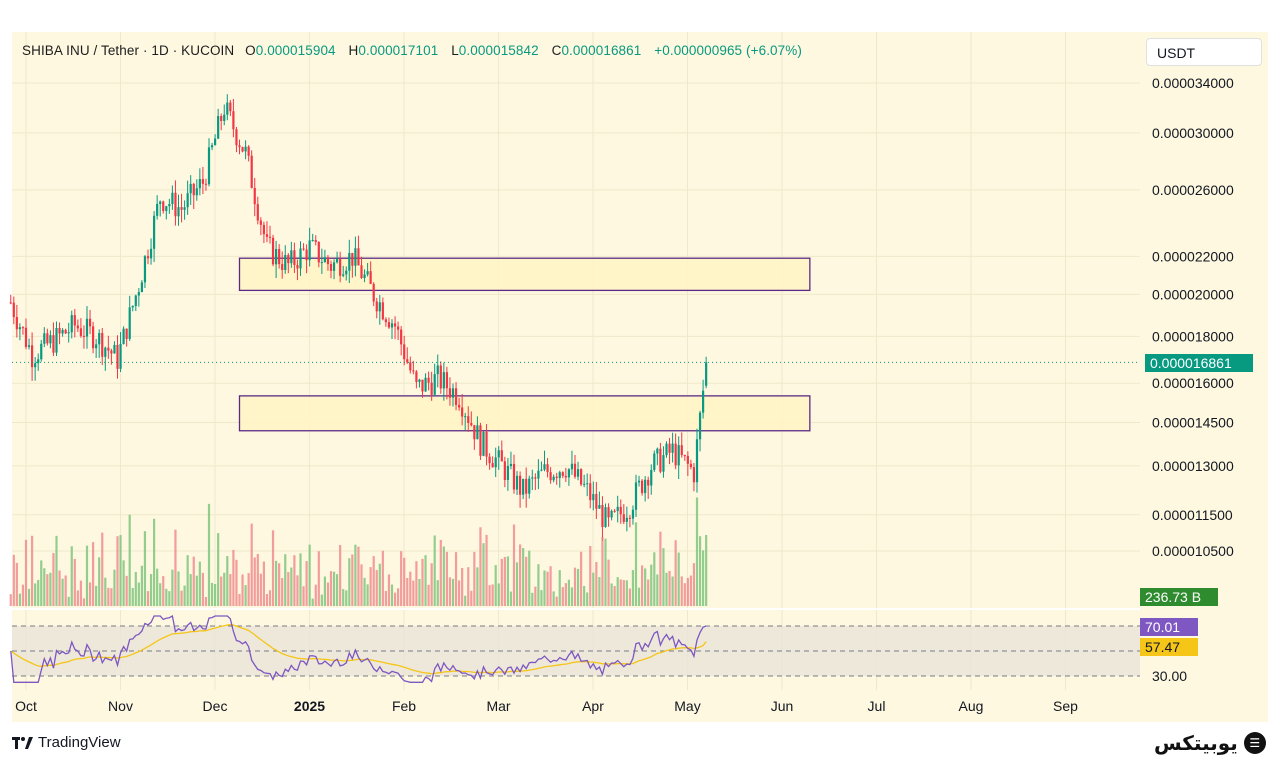  What do you see at coordinates (1193, 336) in the screenshot?
I see `price-tick-label: 0.000018000` at bounding box center [1193, 336].